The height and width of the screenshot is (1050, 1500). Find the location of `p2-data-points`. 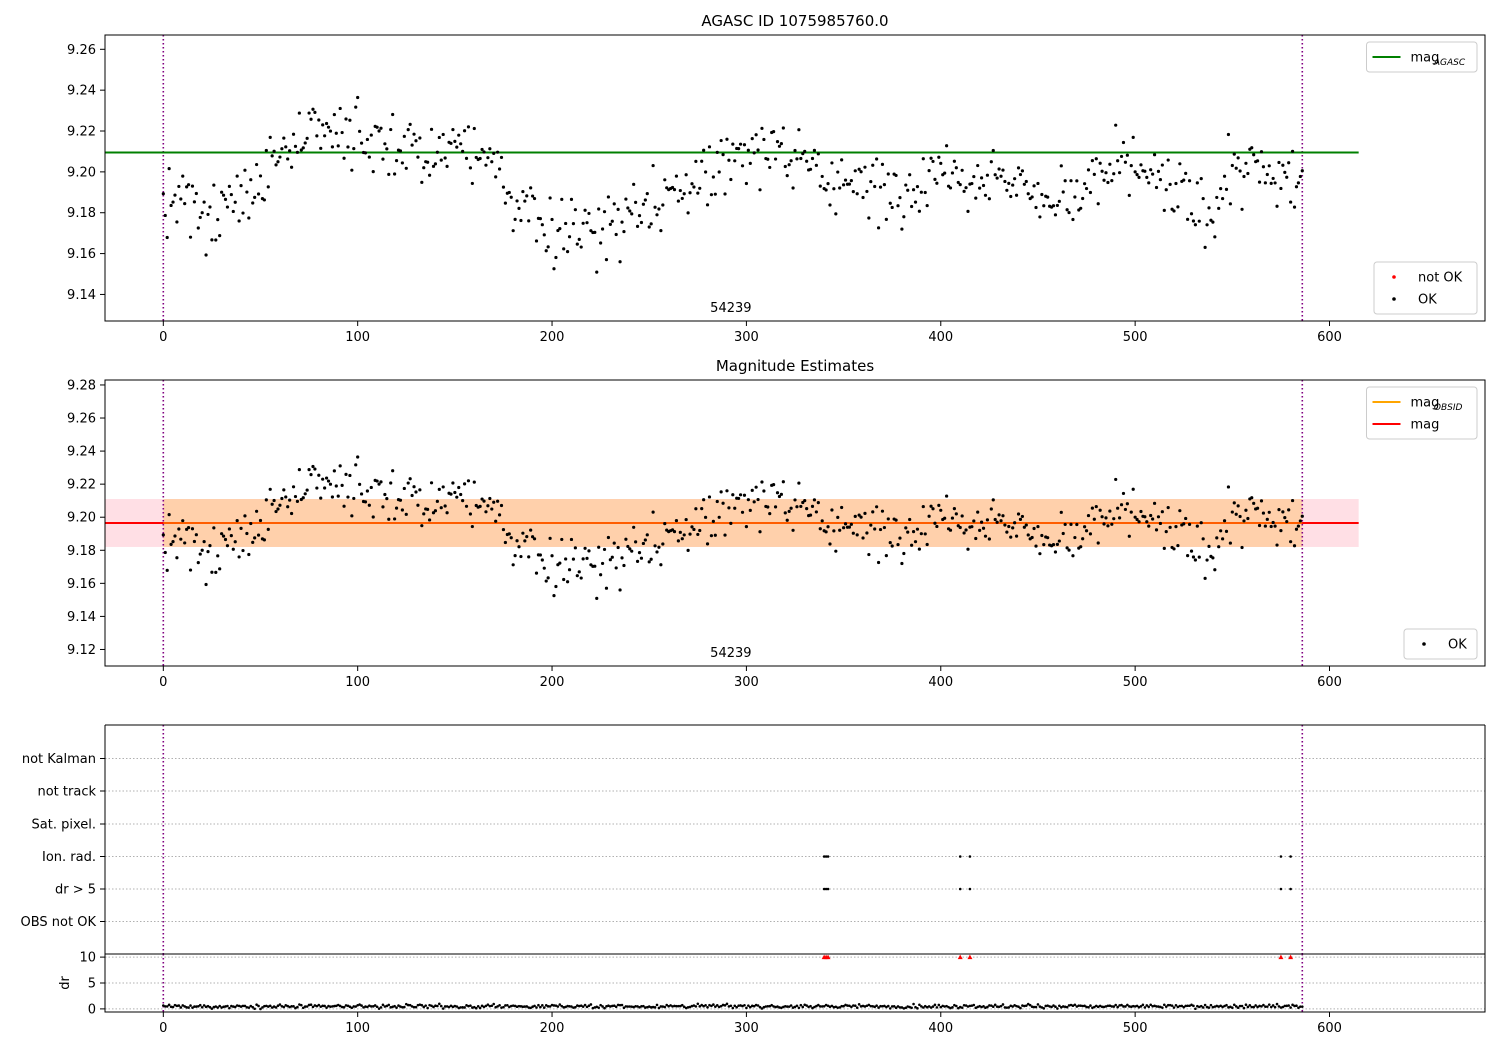

p2-data-points is located at coordinates (732, 527).